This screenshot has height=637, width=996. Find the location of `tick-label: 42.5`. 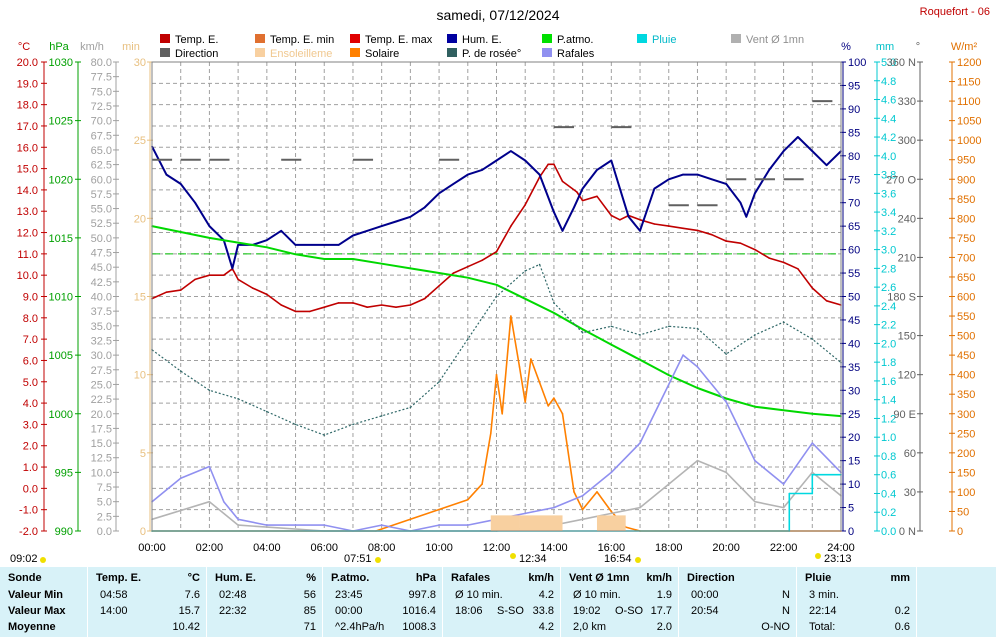

tick-label: 42.5 is located at coordinates (101, 283).